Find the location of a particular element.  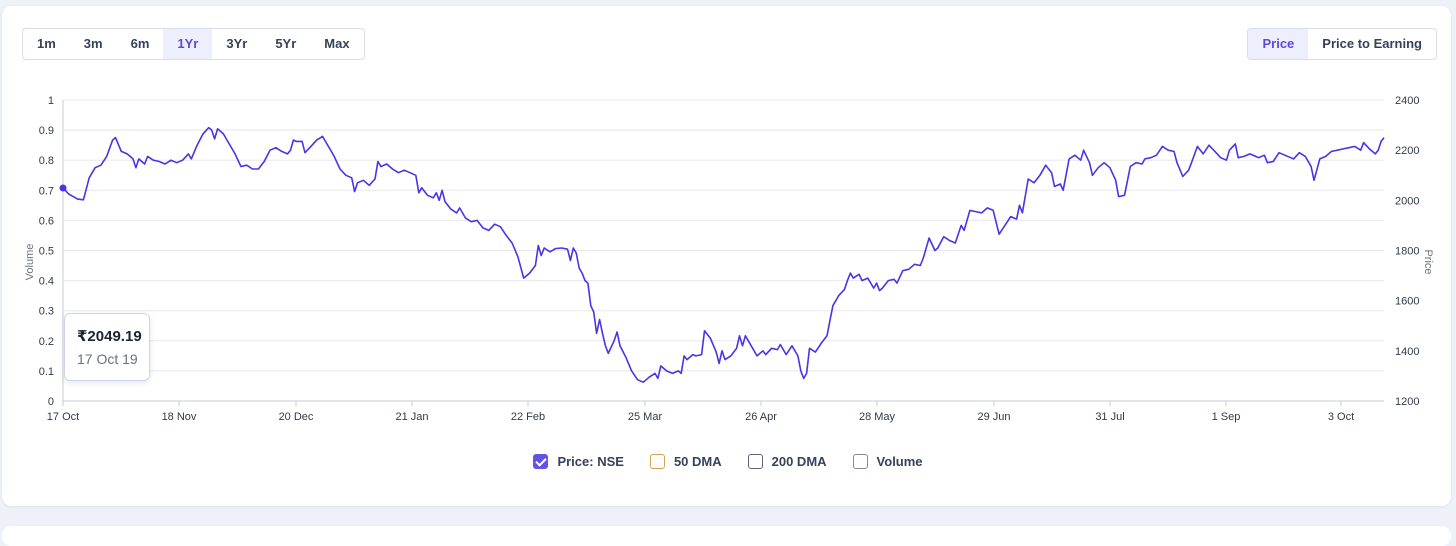

legend-item-200-dma: 200 DMA is located at coordinates (787, 461).